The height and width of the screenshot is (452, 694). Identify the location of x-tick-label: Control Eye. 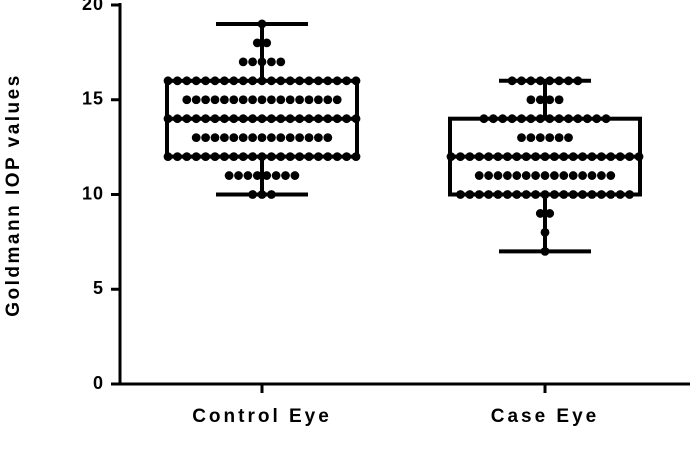
(262, 416).